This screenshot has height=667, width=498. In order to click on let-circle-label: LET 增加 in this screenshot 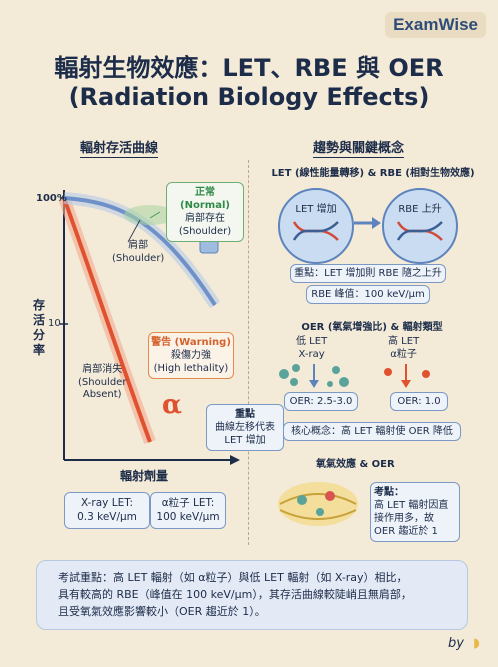, I will do `click(316, 209)`.